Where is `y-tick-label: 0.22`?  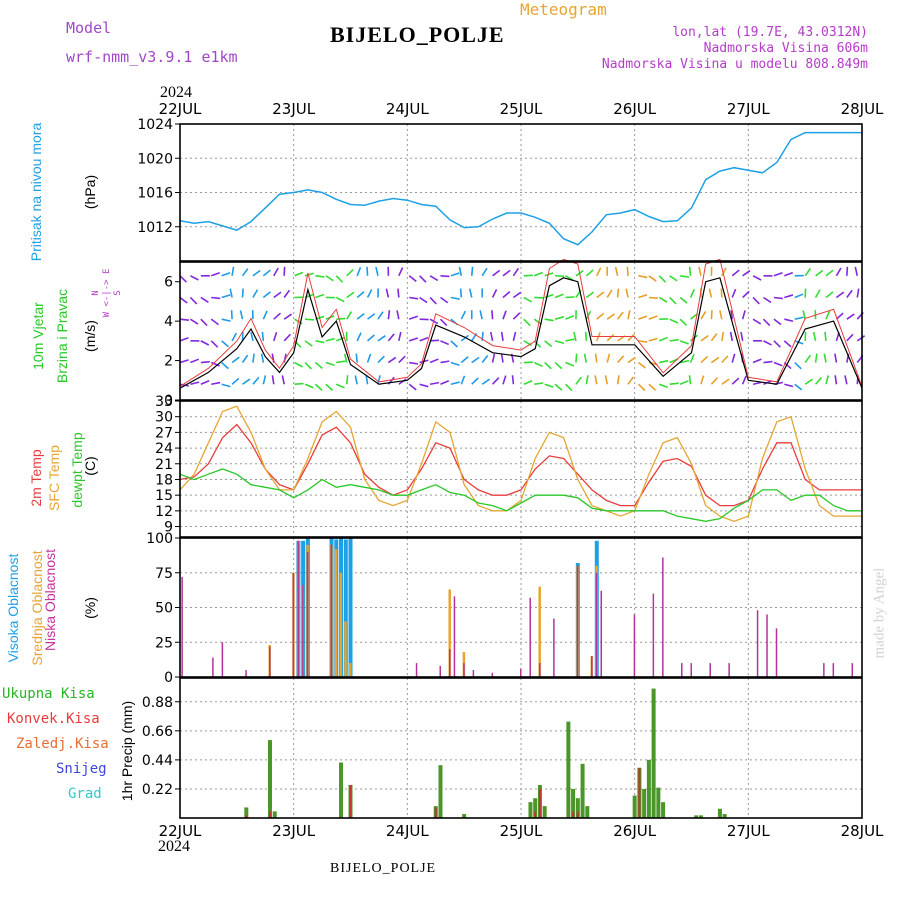
y-tick-label: 0.22 is located at coordinates (157, 790).